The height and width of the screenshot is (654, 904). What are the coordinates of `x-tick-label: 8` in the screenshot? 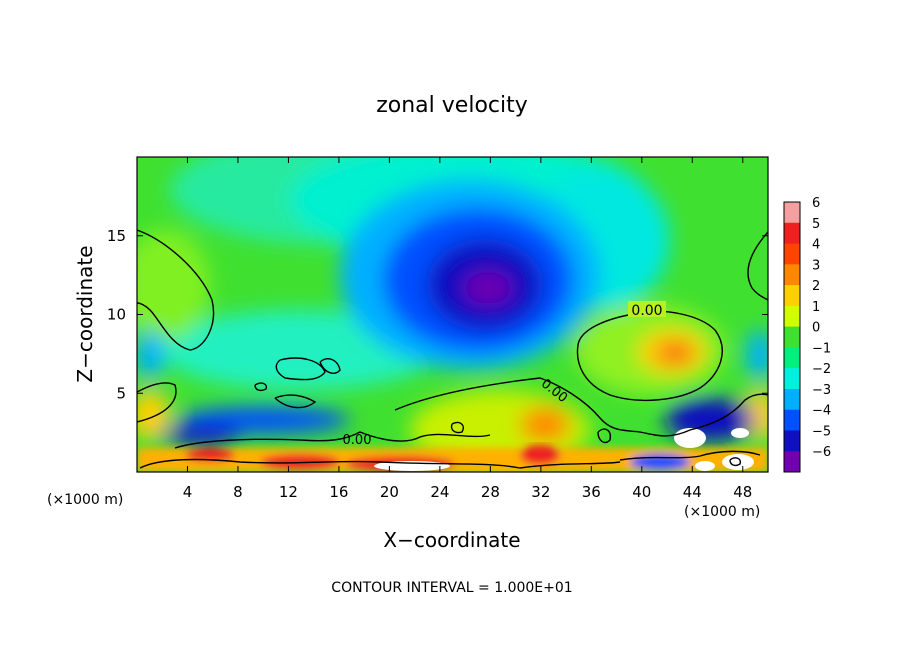 It's located at (238, 492).